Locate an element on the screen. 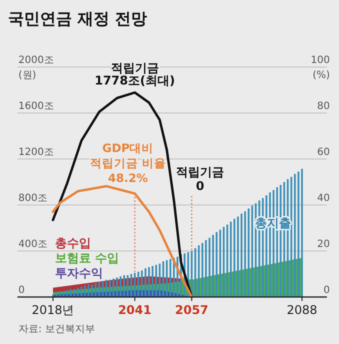 This screenshot has width=339, height=344. annotation: 48.2% is located at coordinates (128, 178).